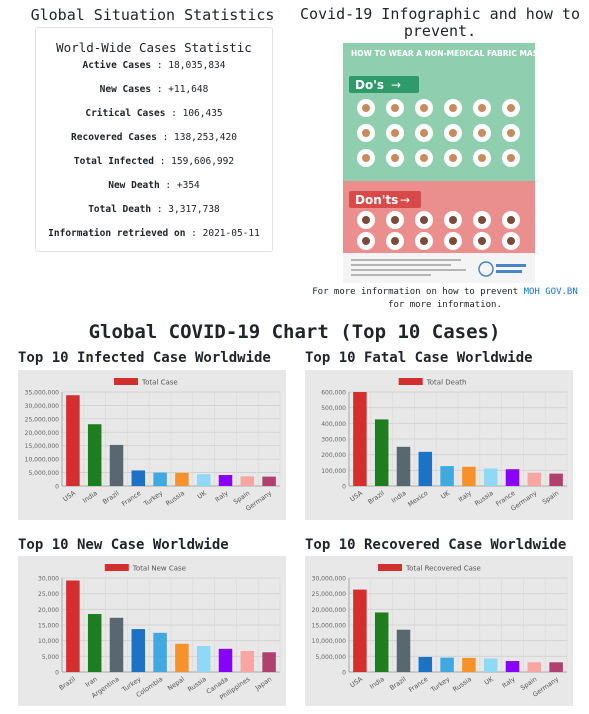  What do you see at coordinates (91, 682) in the screenshot?
I see `x-tick-label: Iran` at bounding box center [91, 682].